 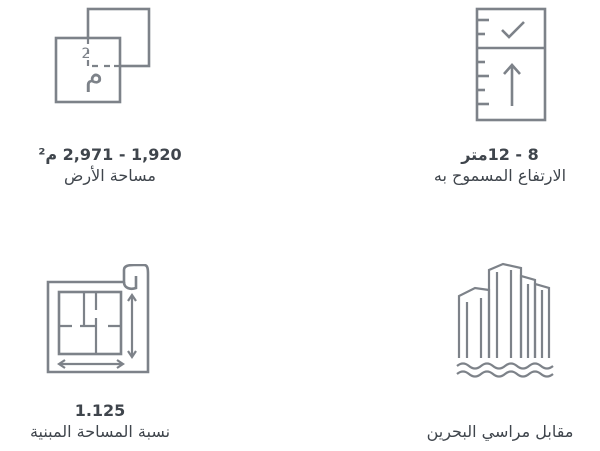 What do you see at coordinates (110, 175) in the screenshot?
I see `land-area-label: مساحة الأرض` at bounding box center [110, 175].